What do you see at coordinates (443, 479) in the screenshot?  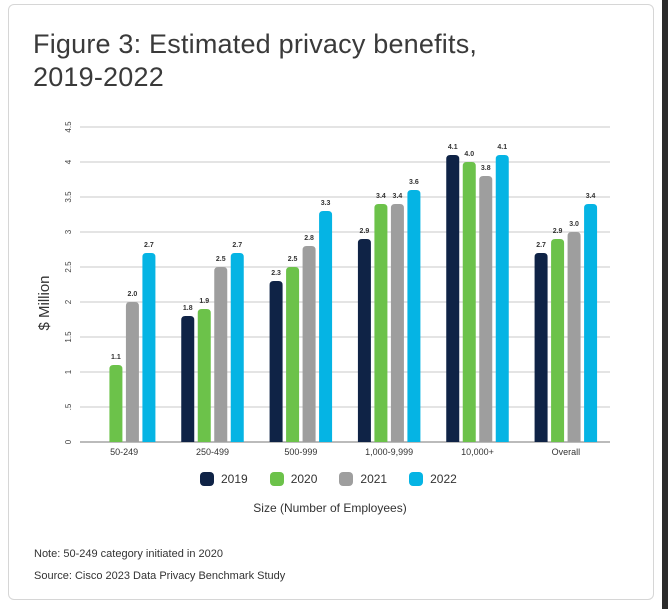 I see `legend-label-2022: 2022` at bounding box center [443, 479].